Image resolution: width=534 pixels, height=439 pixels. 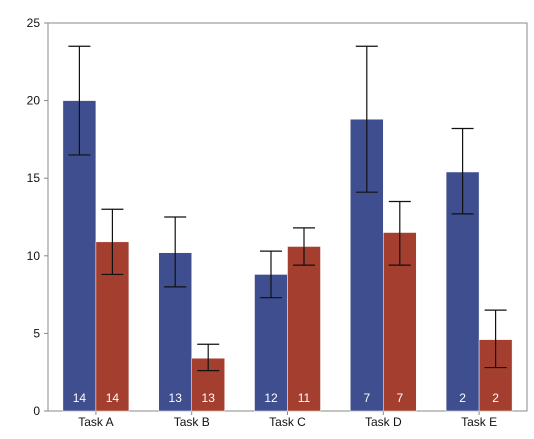 I want to click on y-tick-label: 5, so click(x=36, y=333).